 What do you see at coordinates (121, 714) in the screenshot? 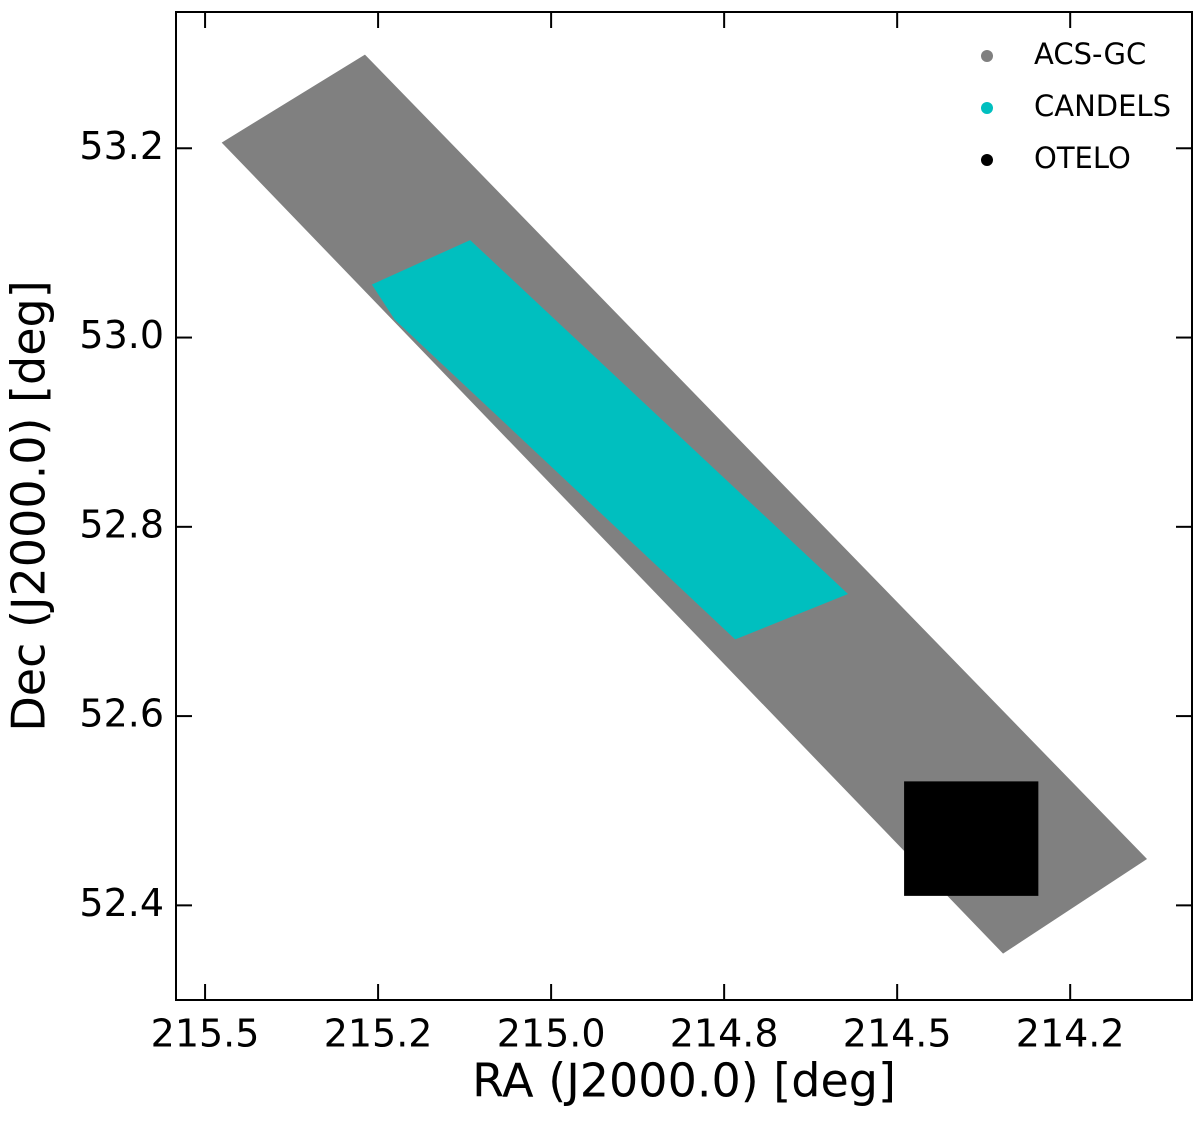
I see `y-tick-label: 52.6` at bounding box center [121, 714].